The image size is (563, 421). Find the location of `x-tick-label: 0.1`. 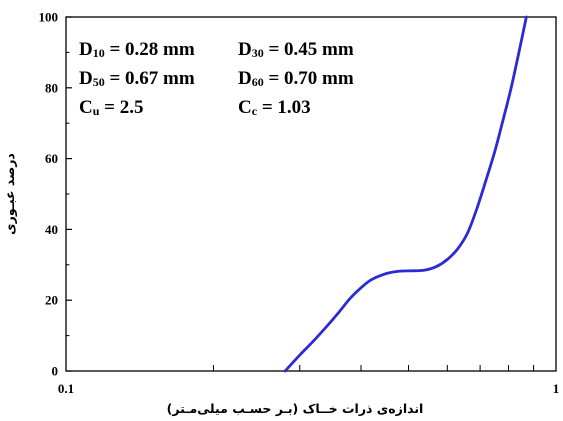

x-tick-label: 0.1 is located at coordinates (66, 388).